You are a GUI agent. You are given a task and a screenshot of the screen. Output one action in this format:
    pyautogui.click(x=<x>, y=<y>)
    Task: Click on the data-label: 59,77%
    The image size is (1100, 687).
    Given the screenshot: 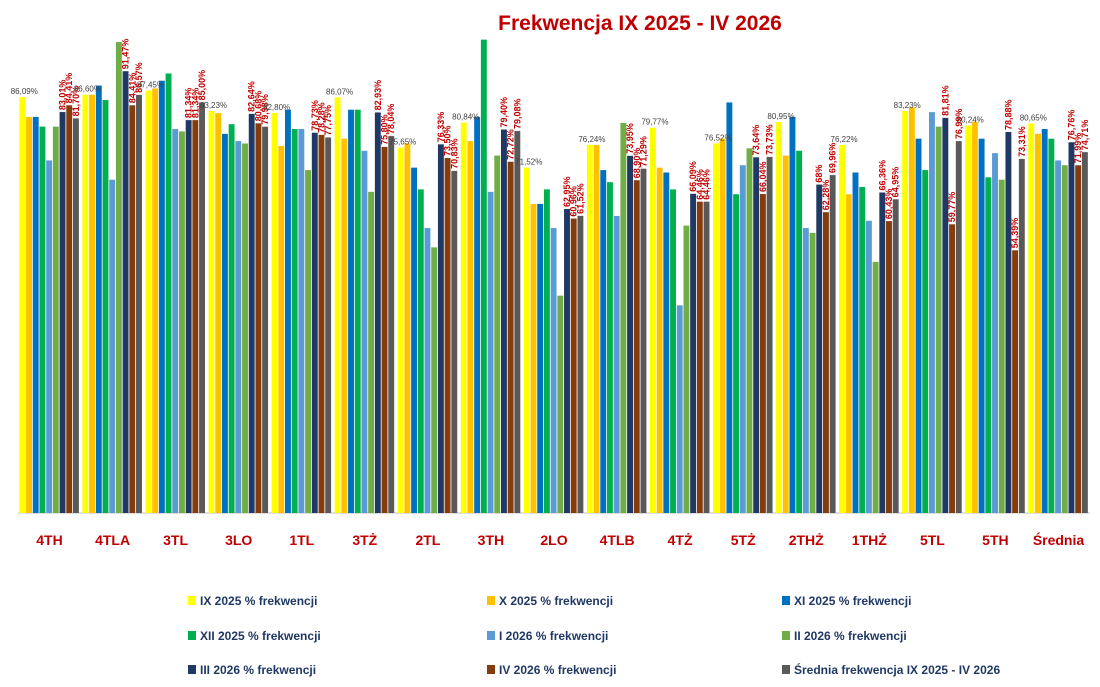 What is the action you would take?
    pyautogui.click(x=952, y=207)
    